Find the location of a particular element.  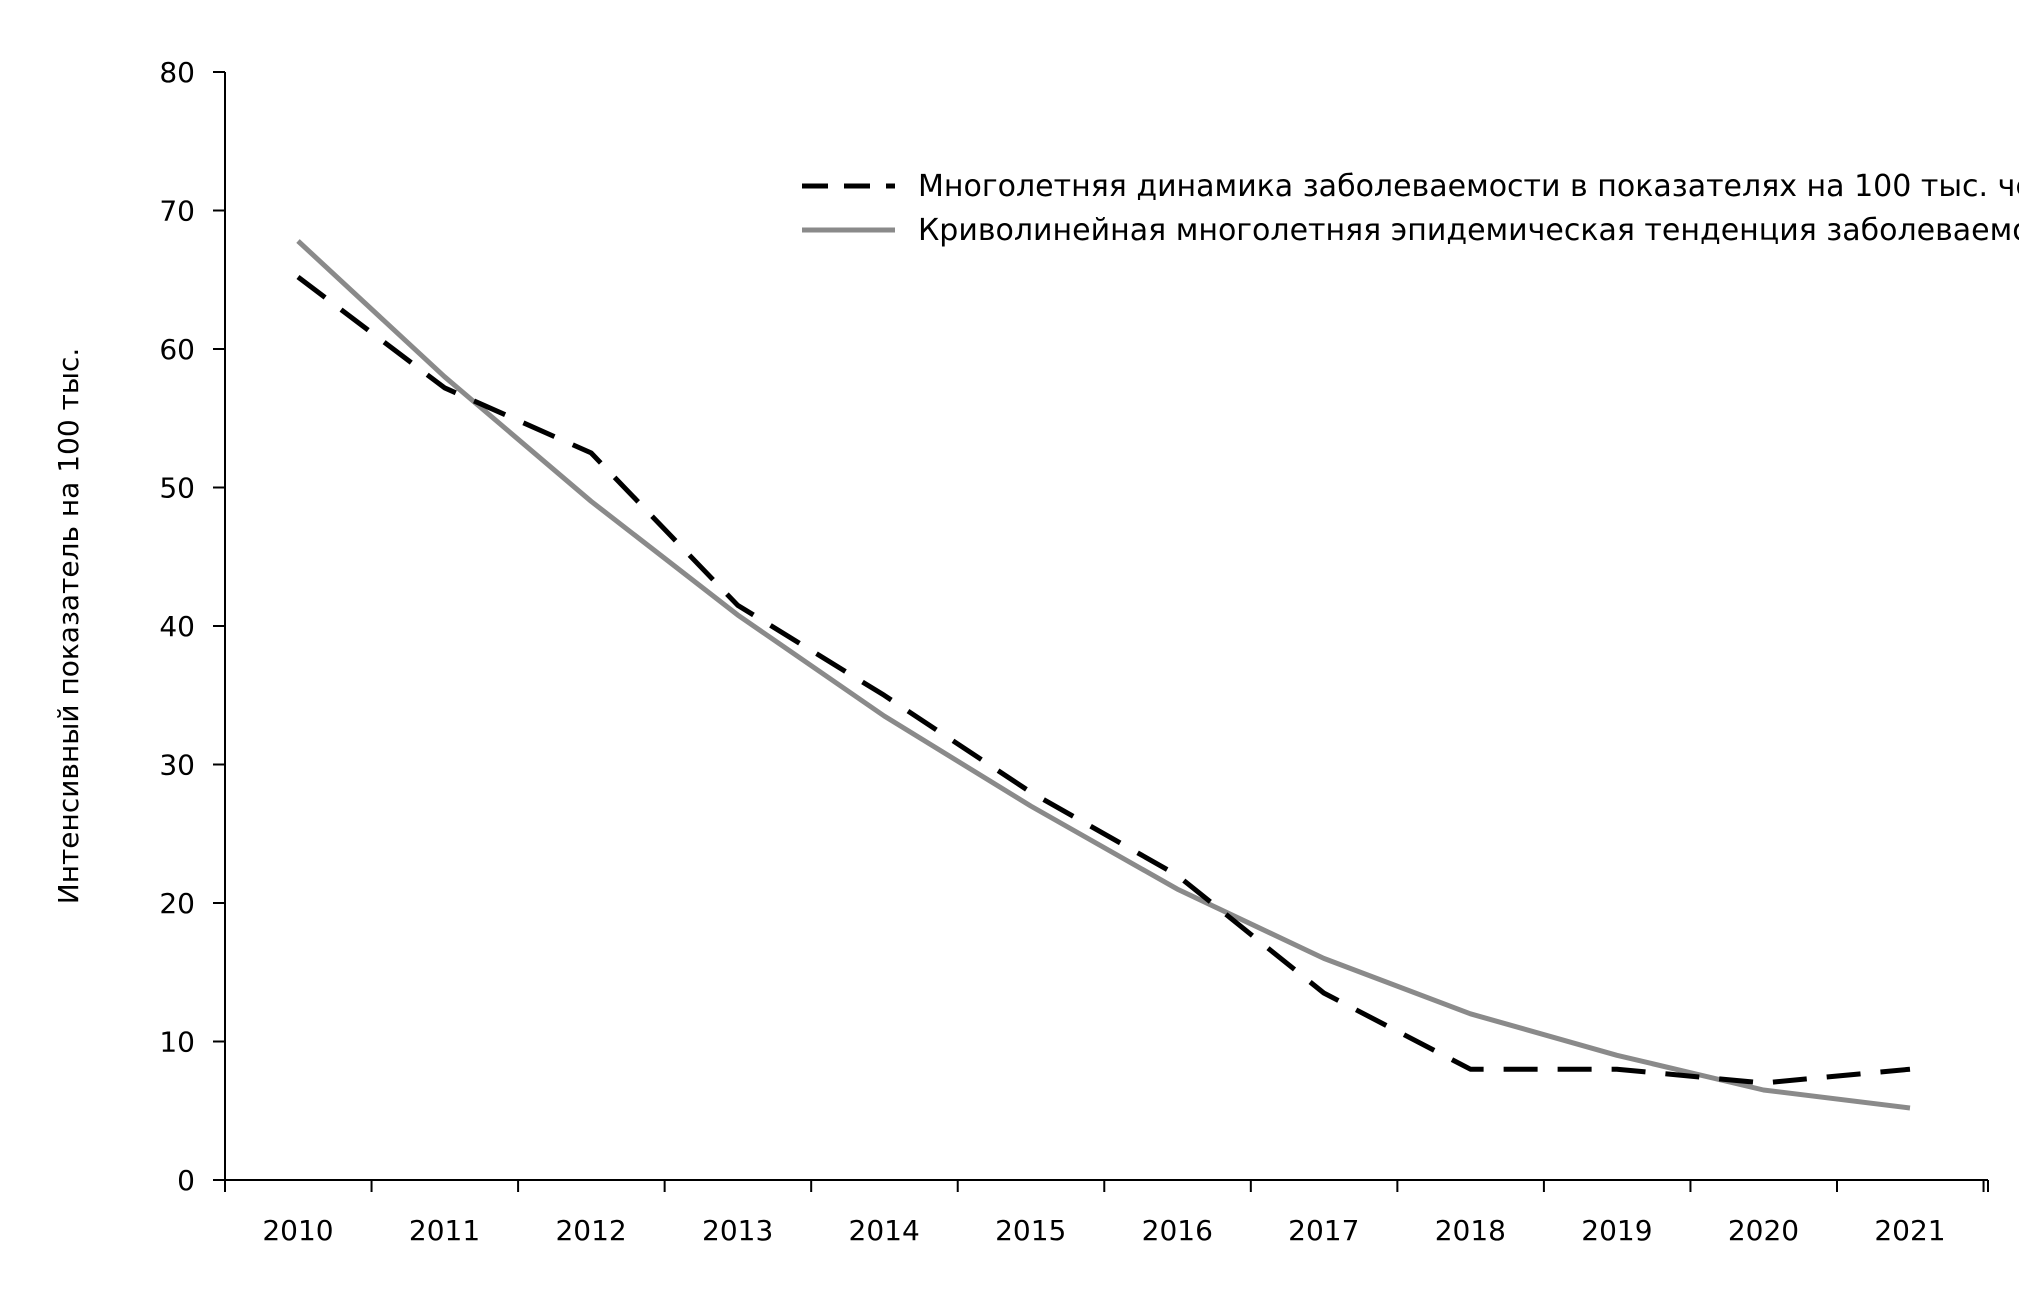

x-tick-label: 2019 is located at coordinates (1616, 1230).